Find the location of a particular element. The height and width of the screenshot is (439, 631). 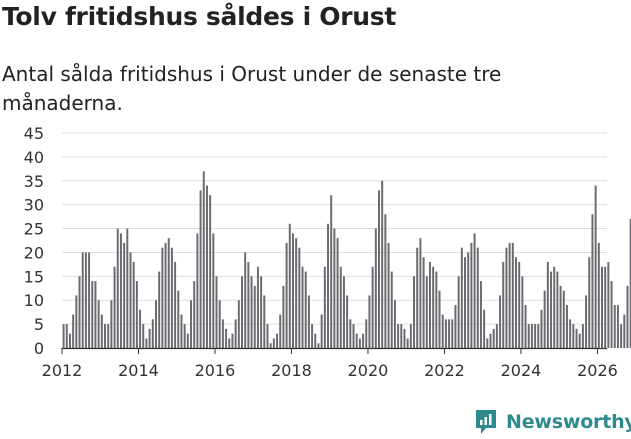

x-tick-label-2016: 2016 is located at coordinates (215, 370).